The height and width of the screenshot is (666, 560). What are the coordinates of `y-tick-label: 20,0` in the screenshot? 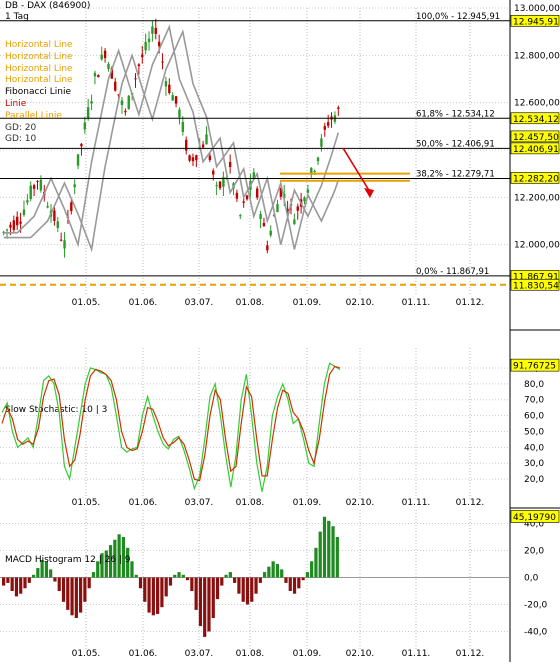 It's located at (534, 552).